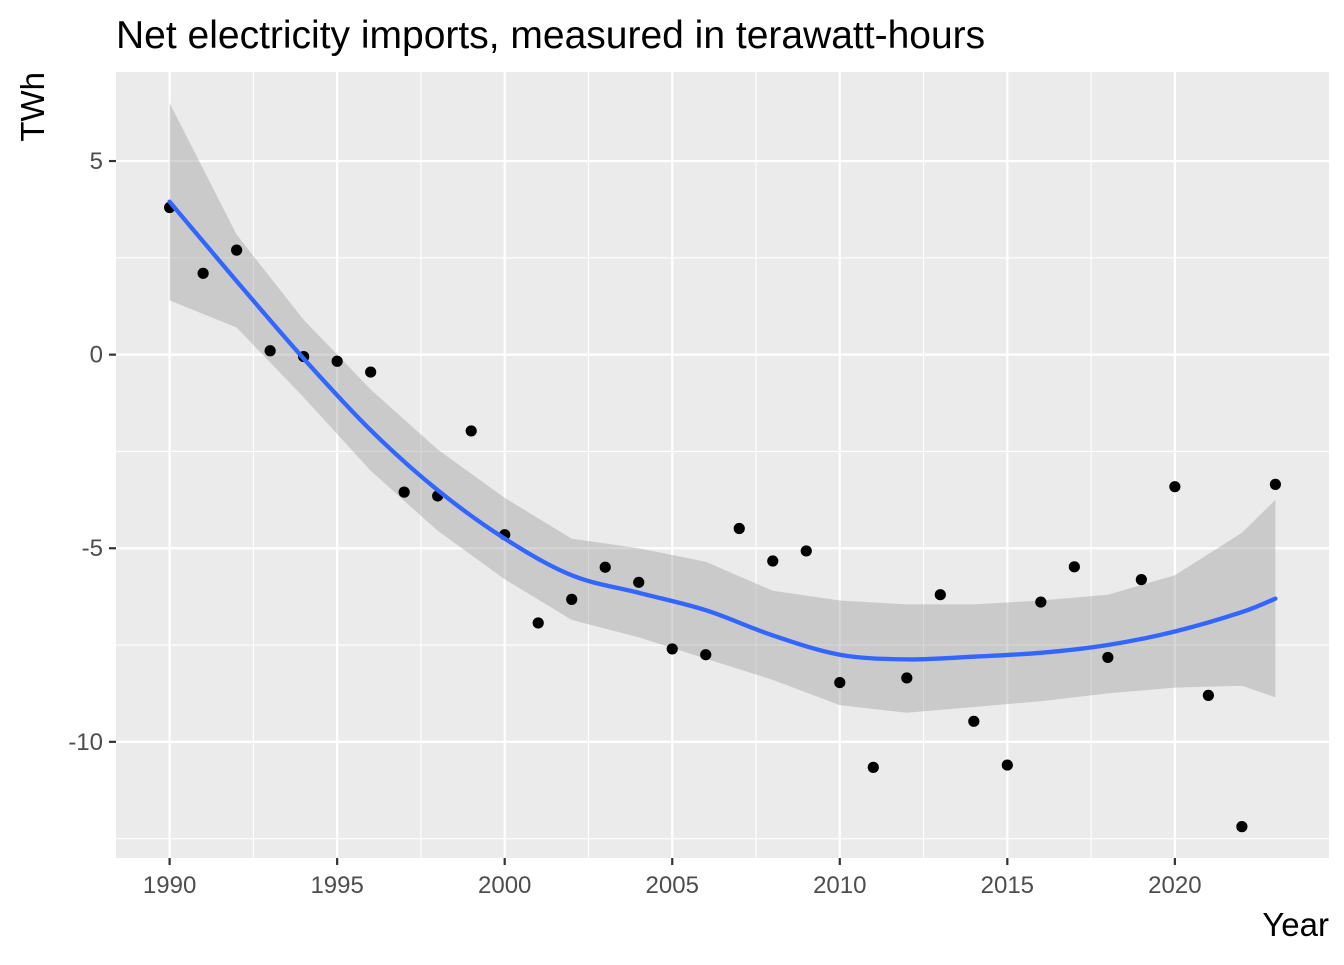 This screenshot has height=965, width=1344. Describe the element at coordinates (92, 452) in the screenshot. I see `y-axis: 5 0 -5 -10` at that location.